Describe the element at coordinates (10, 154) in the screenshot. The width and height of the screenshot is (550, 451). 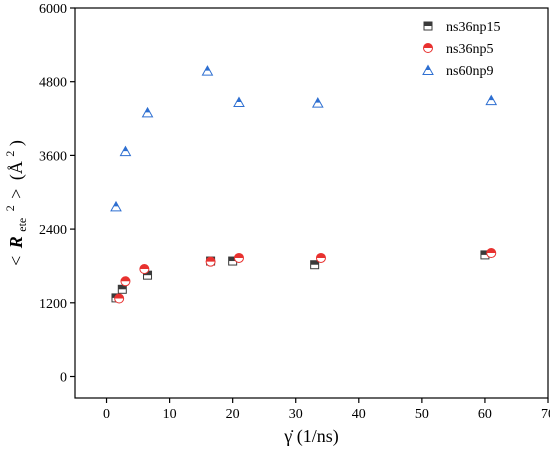
I see `y-label-unit-sup: 2` at that location.